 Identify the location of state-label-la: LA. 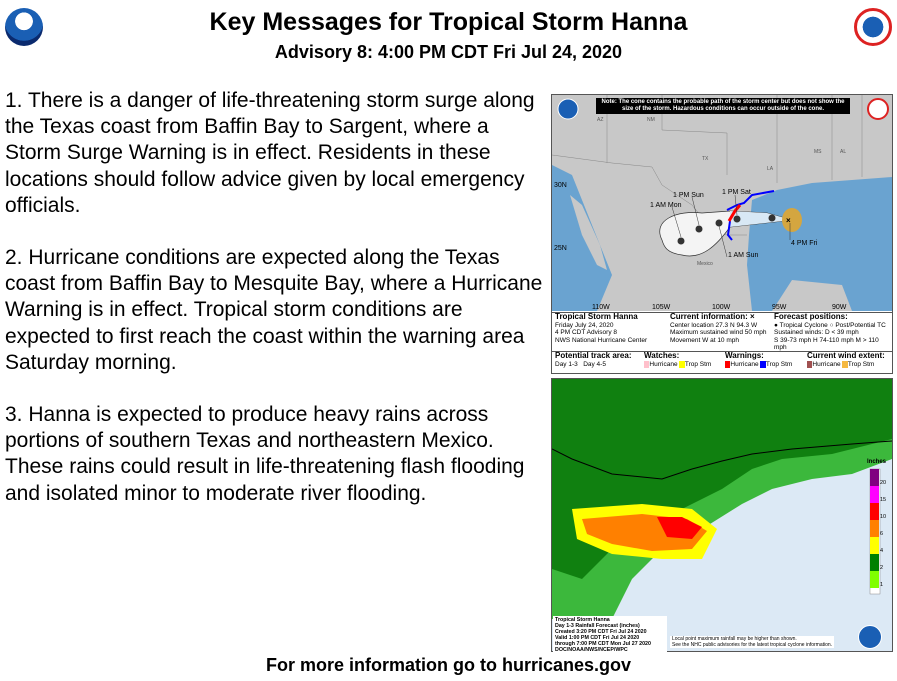
(770, 169).